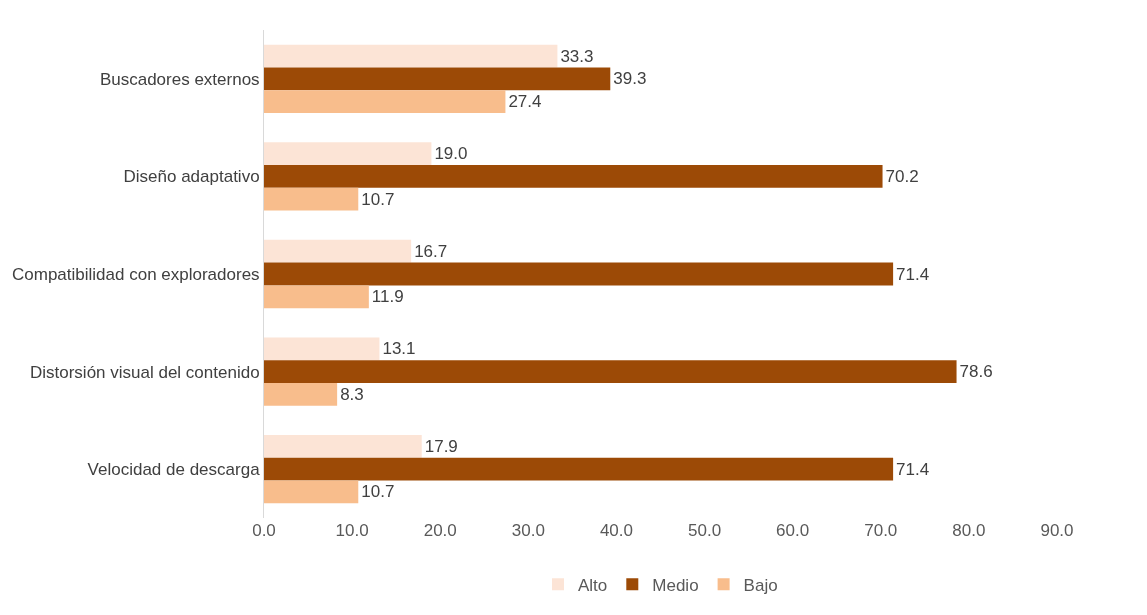 The image size is (1147, 615). What do you see at coordinates (969, 530) in the screenshot?
I see `x-tick-label: 80.0` at bounding box center [969, 530].